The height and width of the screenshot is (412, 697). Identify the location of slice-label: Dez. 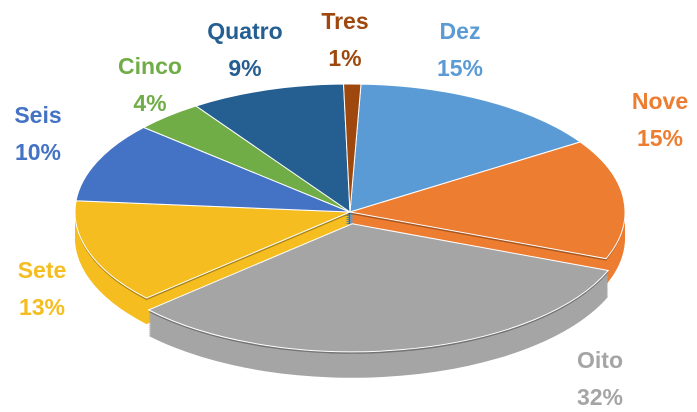
(460, 31).